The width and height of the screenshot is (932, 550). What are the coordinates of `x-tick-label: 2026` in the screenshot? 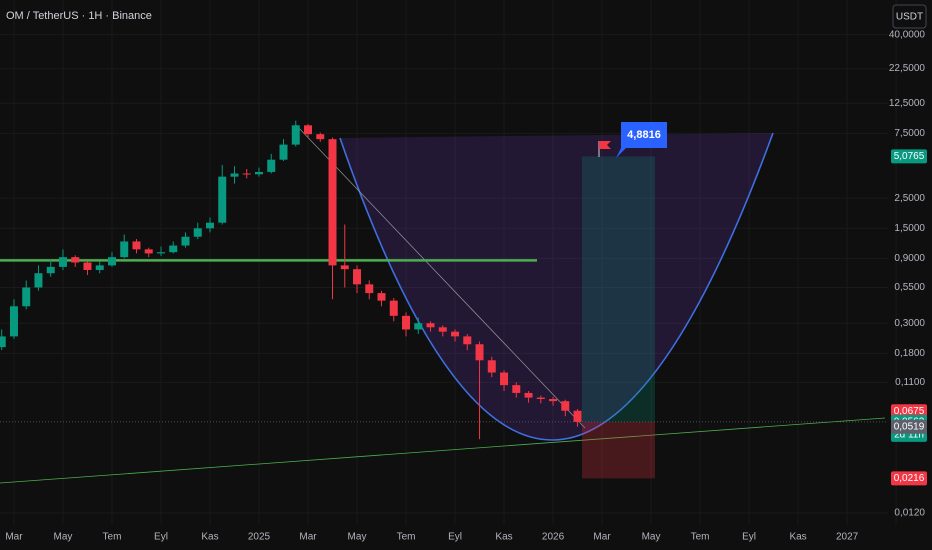 It's located at (553, 537).